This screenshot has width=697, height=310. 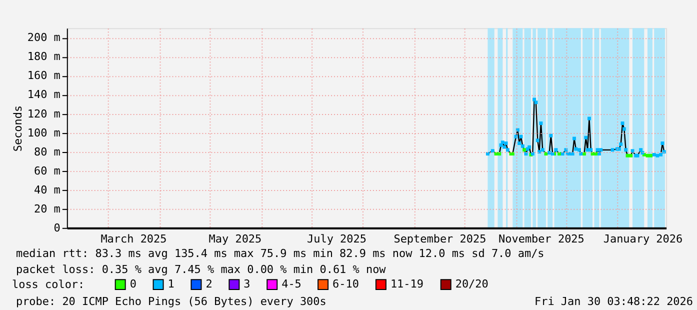 What do you see at coordinates (471, 284) in the screenshot?
I see `legend-label: 20/20` at bounding box center [471, 284].